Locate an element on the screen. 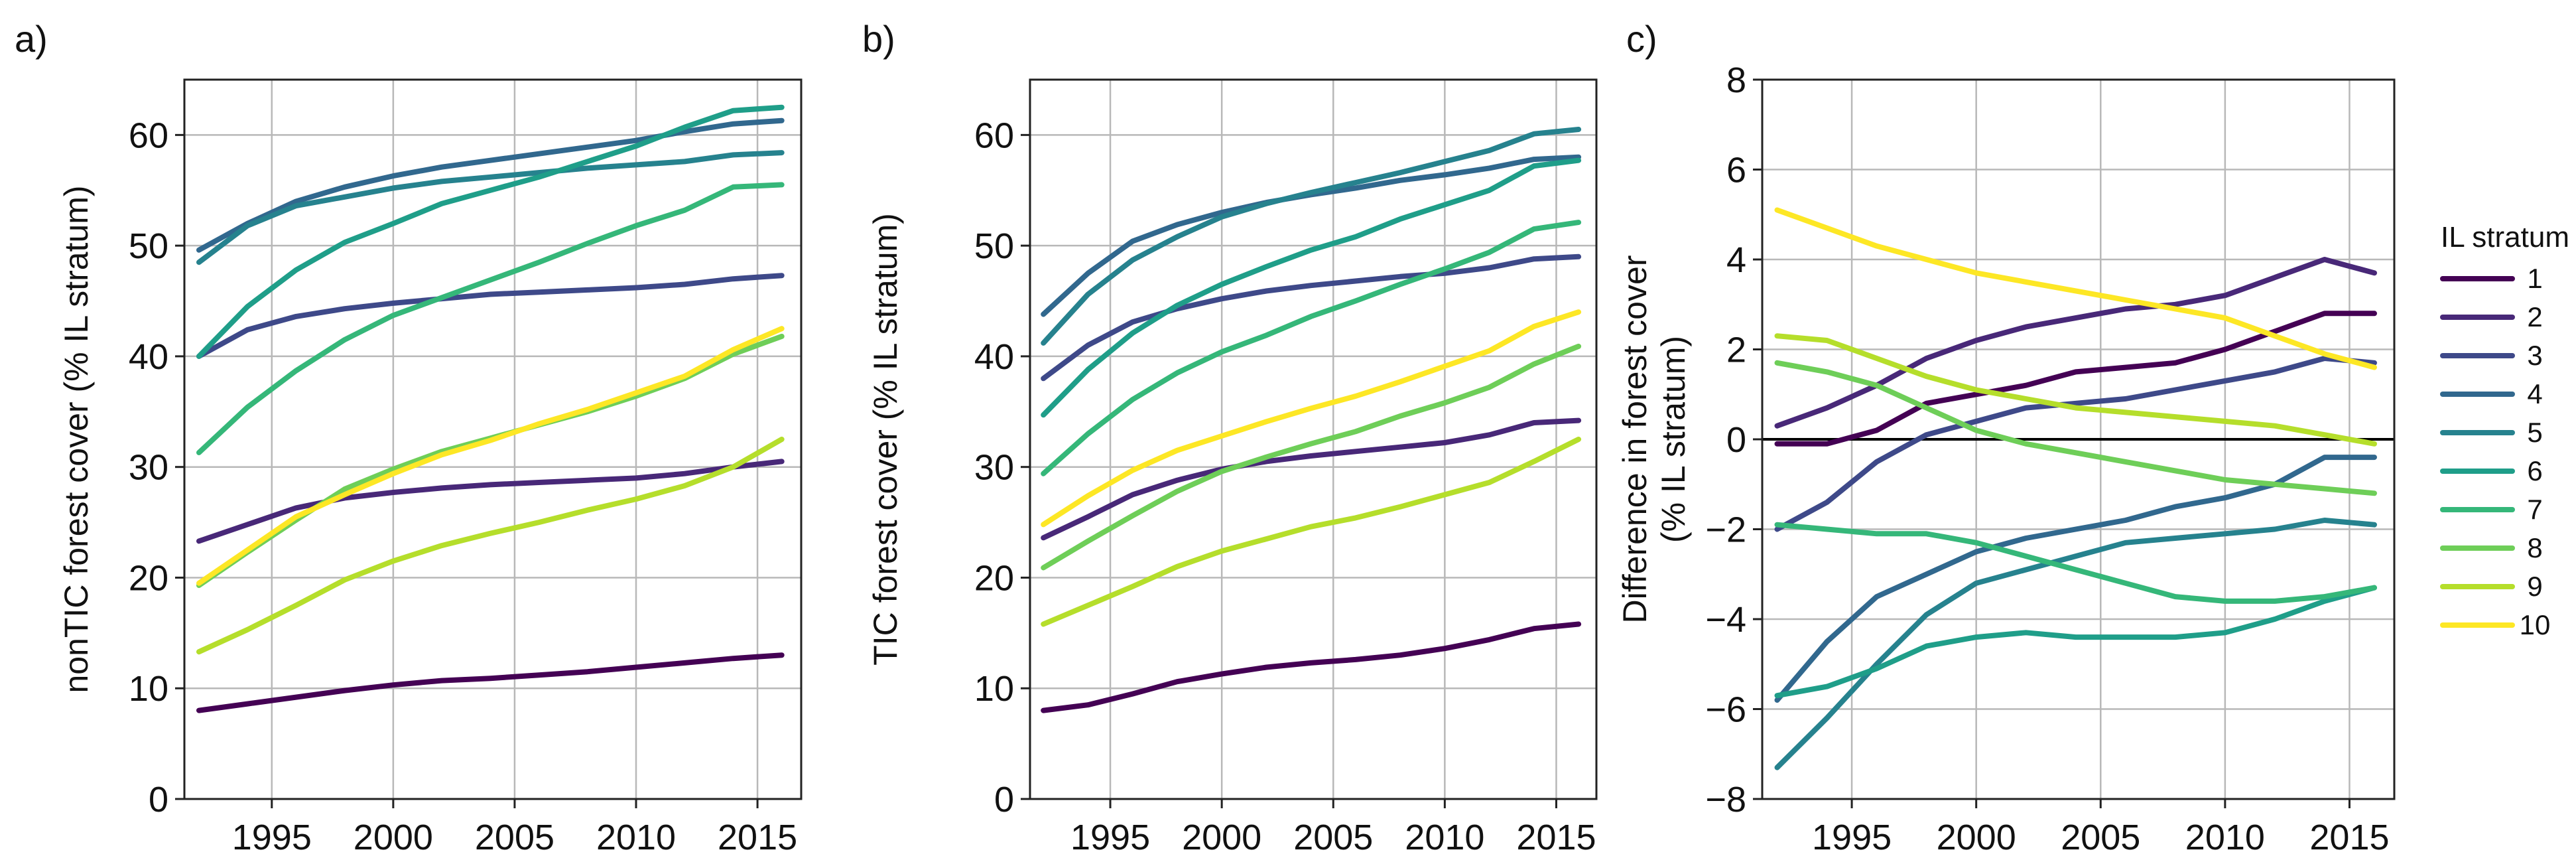  y-axis-label: nonTIC forest cover (% IL stratum) is located at coordinates (77, 439).